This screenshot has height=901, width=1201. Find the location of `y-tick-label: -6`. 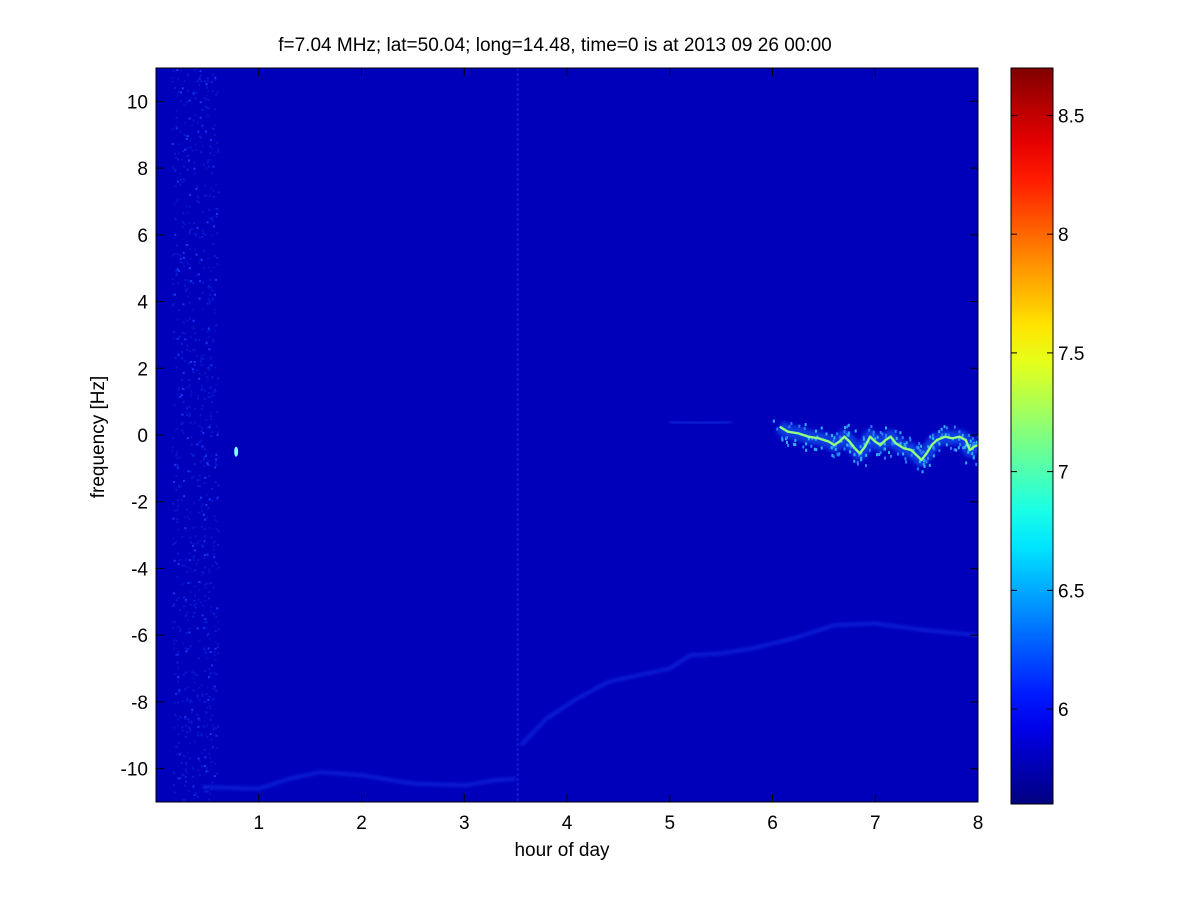

y-tick-label: -6 is located at coordinates (139, 636).